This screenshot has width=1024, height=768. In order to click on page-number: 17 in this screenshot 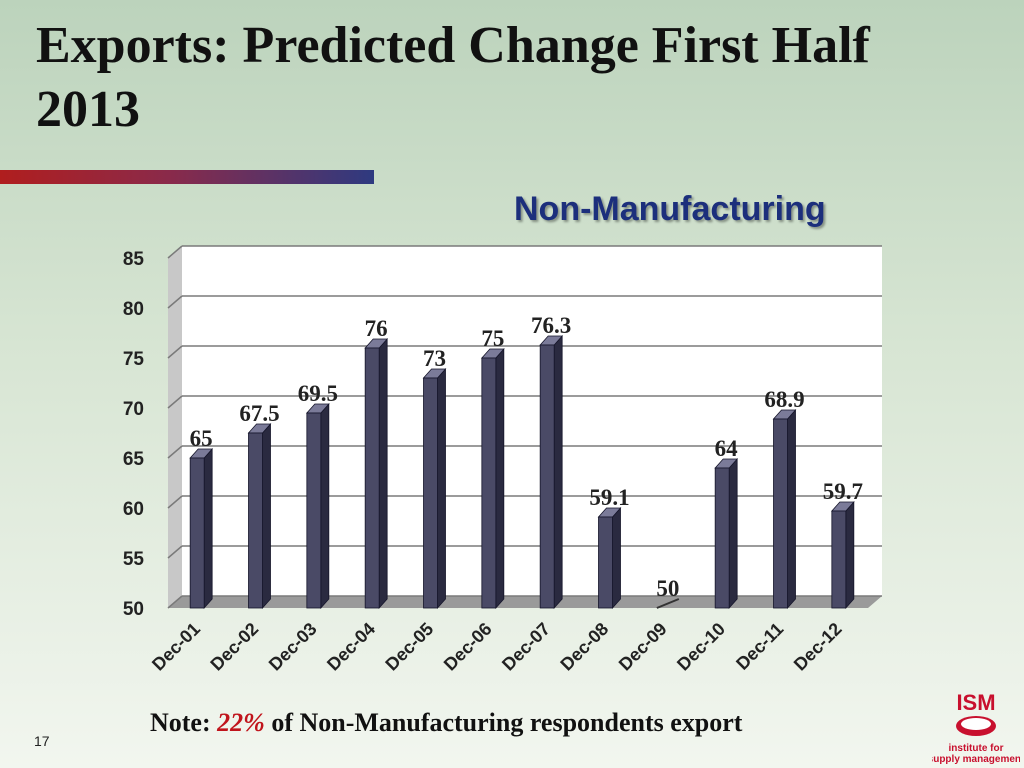, I will do `click(42, 741)`.